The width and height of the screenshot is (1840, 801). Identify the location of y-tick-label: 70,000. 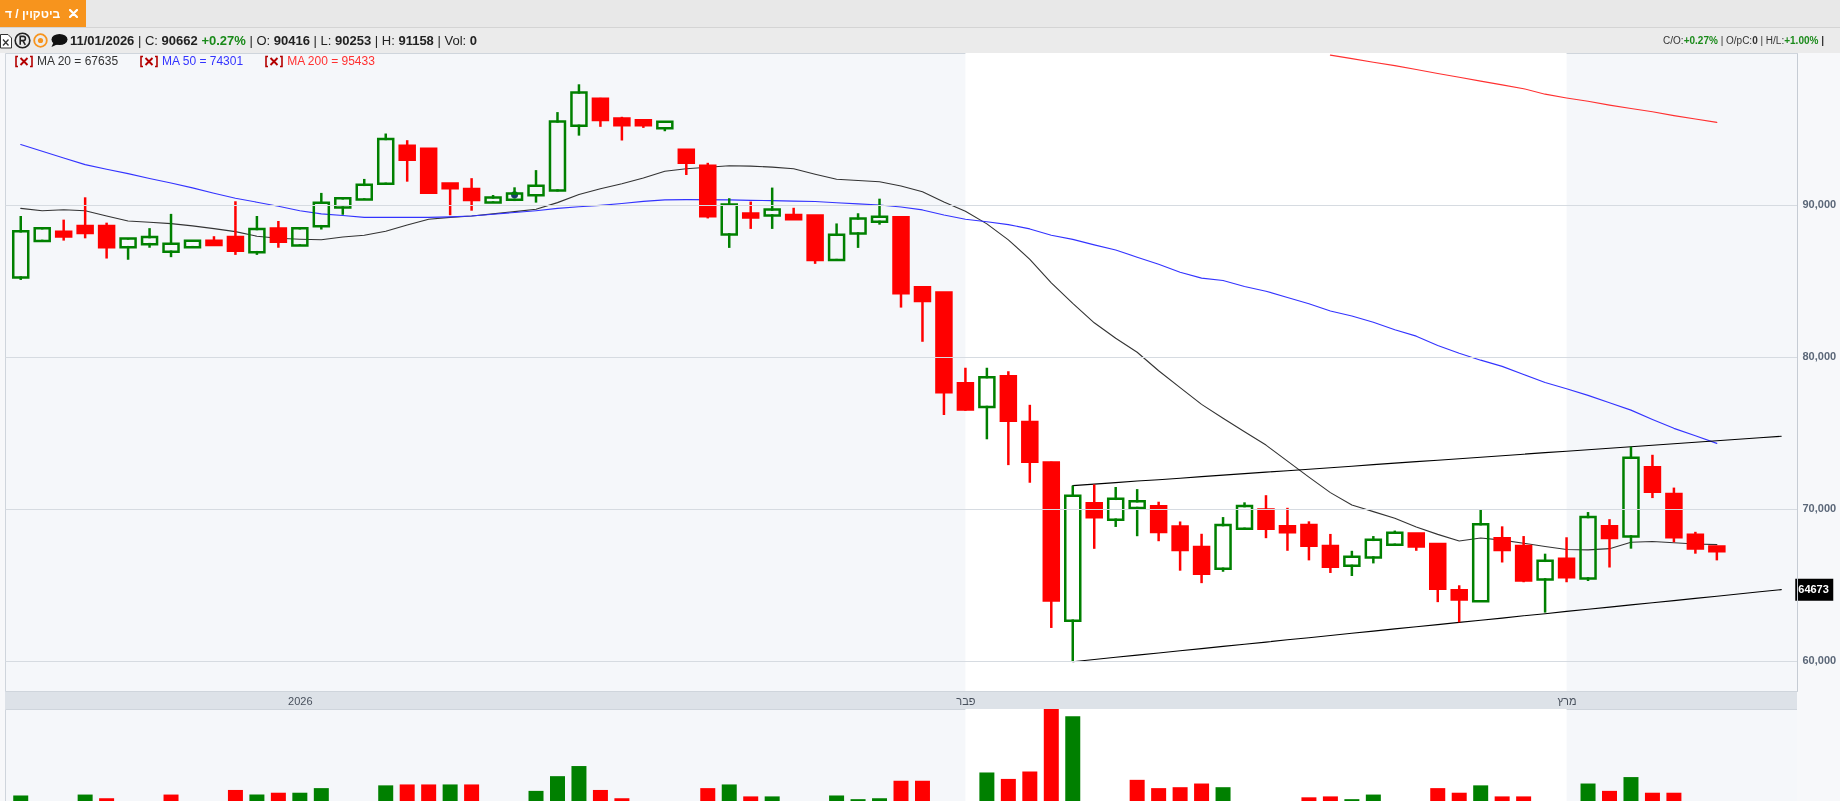
(1819, 508).